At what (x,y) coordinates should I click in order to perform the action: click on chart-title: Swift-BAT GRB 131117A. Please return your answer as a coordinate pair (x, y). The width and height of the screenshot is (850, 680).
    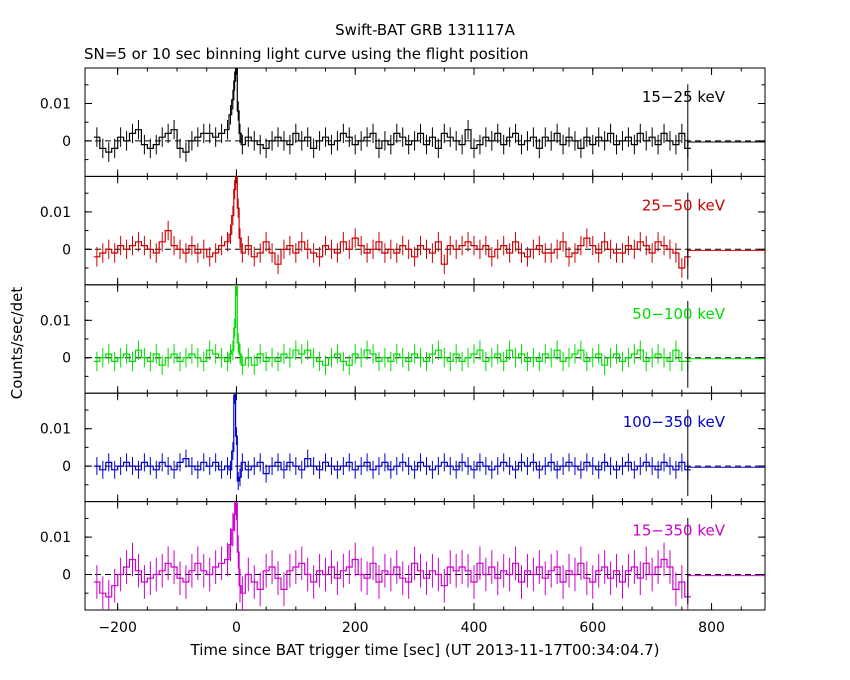
    Looking at the image, I should click on (425, 30).